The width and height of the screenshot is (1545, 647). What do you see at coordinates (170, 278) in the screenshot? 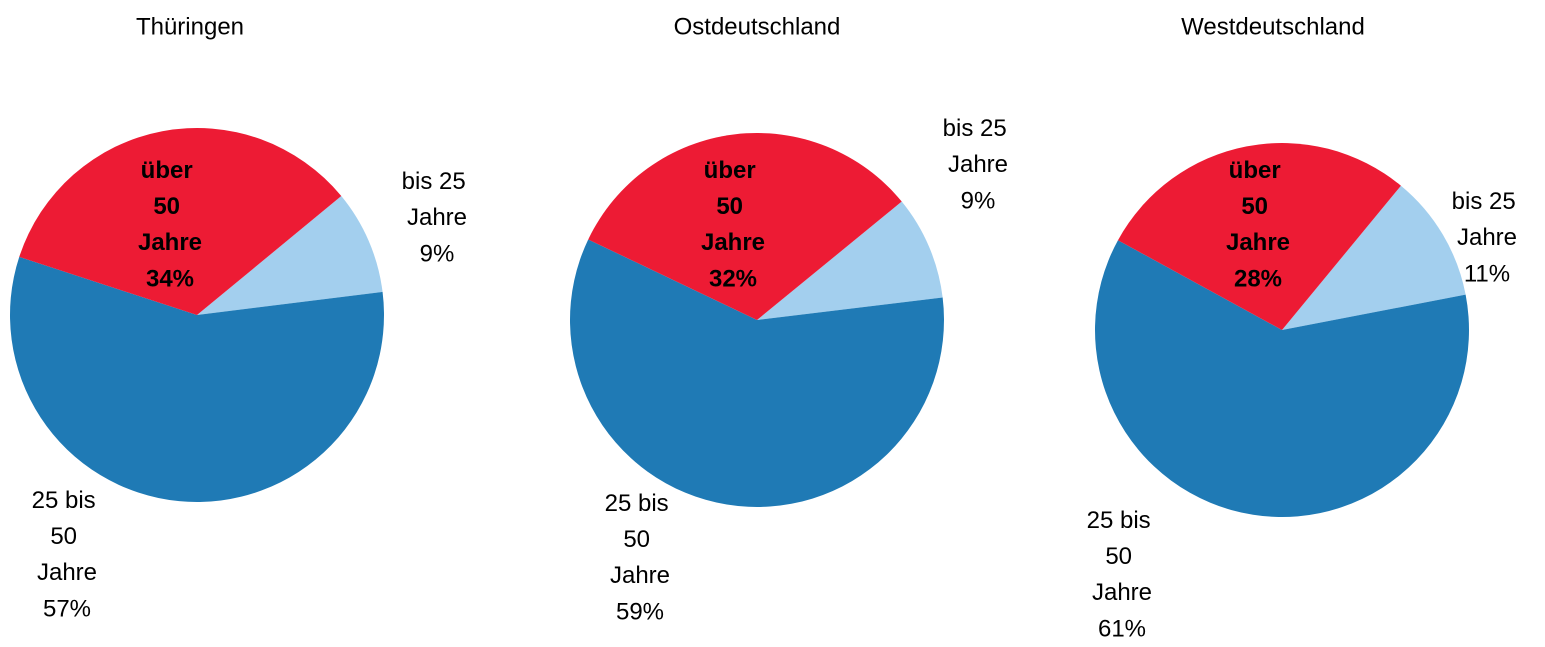
I see `slice-value-label: 34%` at bounding box center [170, 278].